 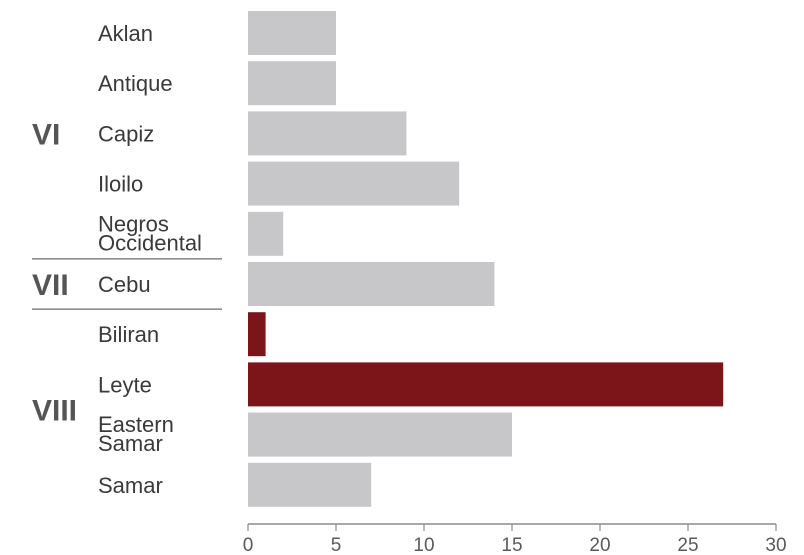 I want to click on group-labels: VI VII VIII, so click(x=54, y=272).